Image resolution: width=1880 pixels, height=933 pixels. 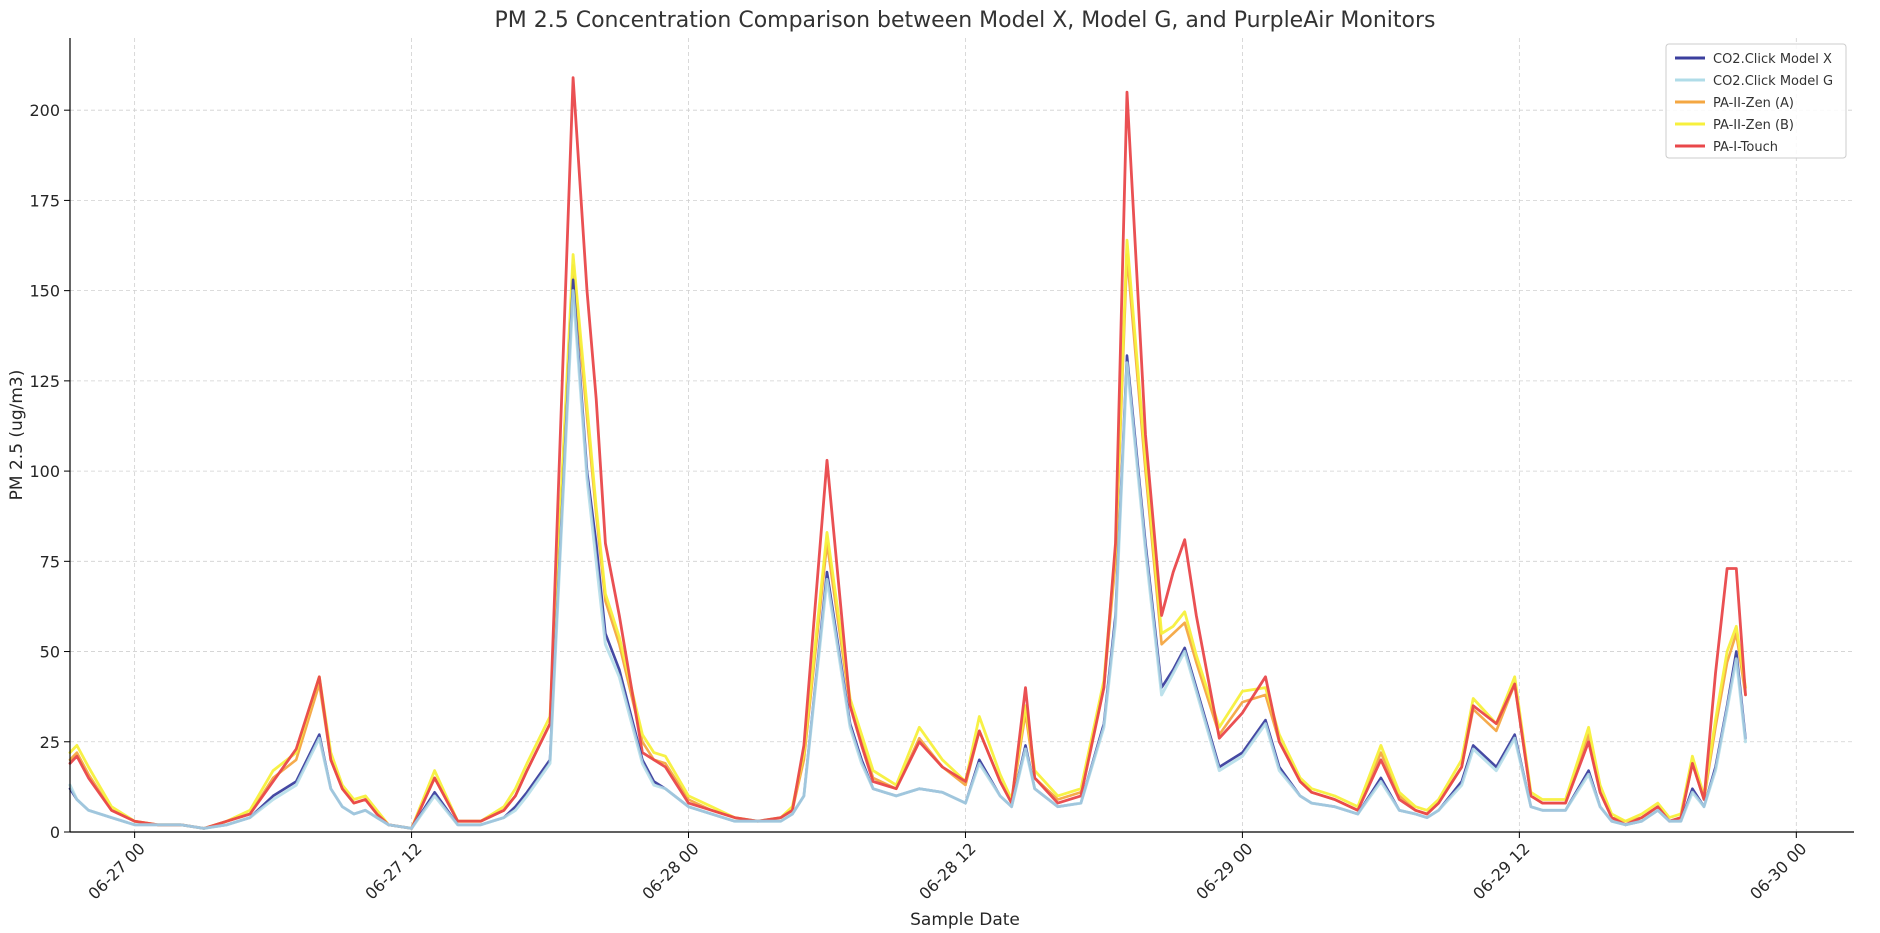 I want to click on legend-label: PA-II-Zen (B), so click(x=1753, y=125).